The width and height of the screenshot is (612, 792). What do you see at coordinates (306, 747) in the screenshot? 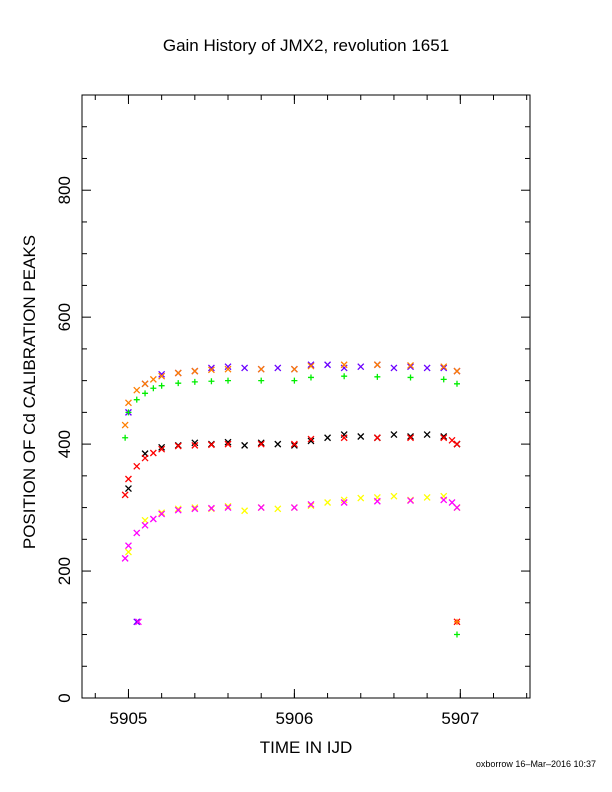
I see `x-axis-label: TIME IN IJD` at bounding box center [306, 747].